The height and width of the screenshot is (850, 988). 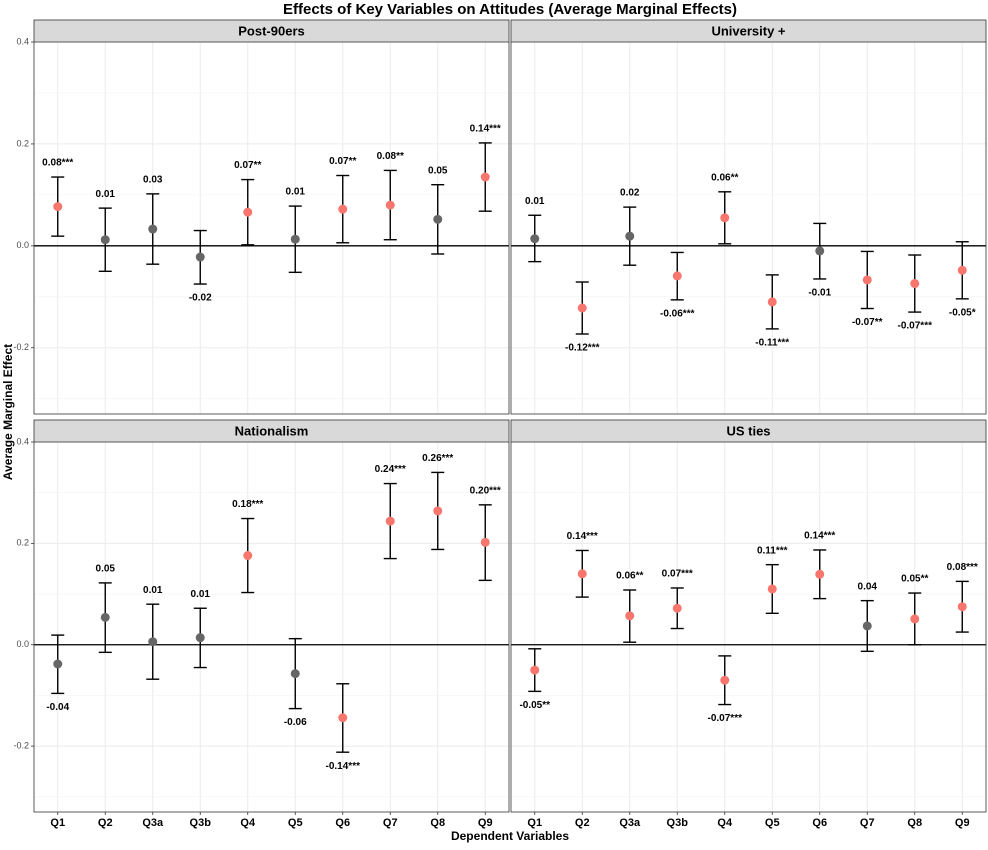 What do you see at coordinates (748, 30) in the screenshot?
I see `panel-strip-label: University +` at bounding box center [748, 30].